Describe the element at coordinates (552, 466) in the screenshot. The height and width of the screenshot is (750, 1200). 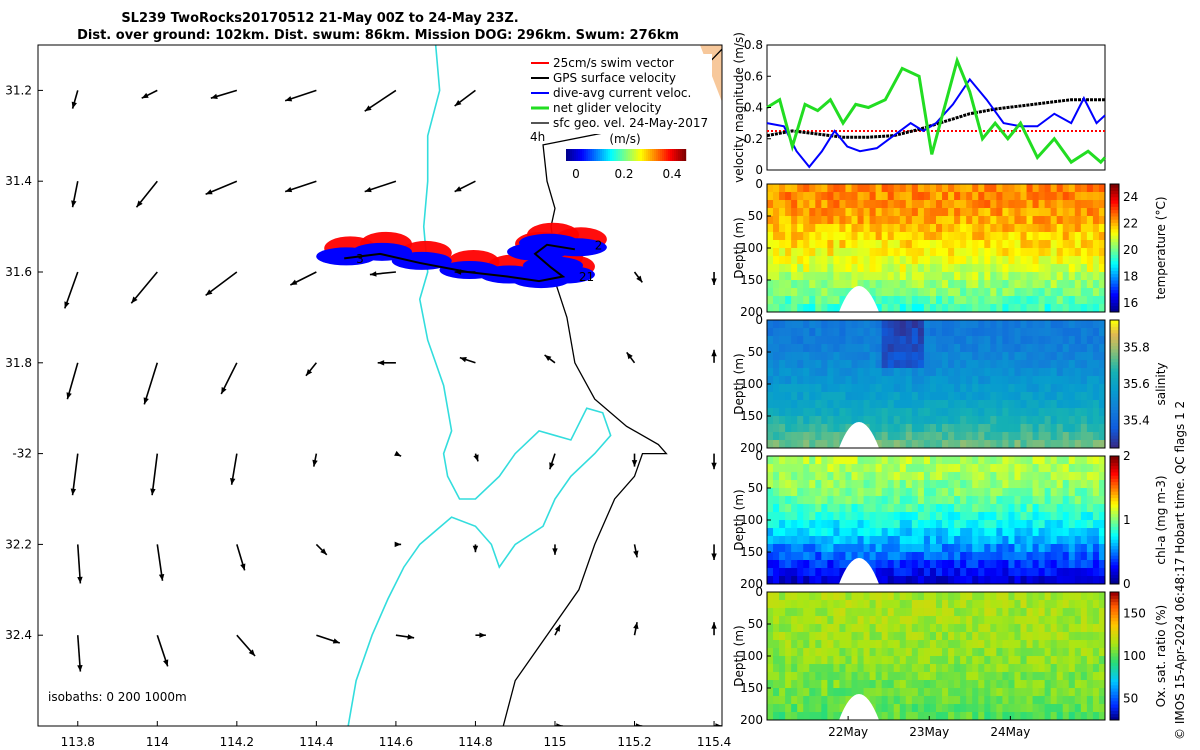
I see `arrow-head` at that location.